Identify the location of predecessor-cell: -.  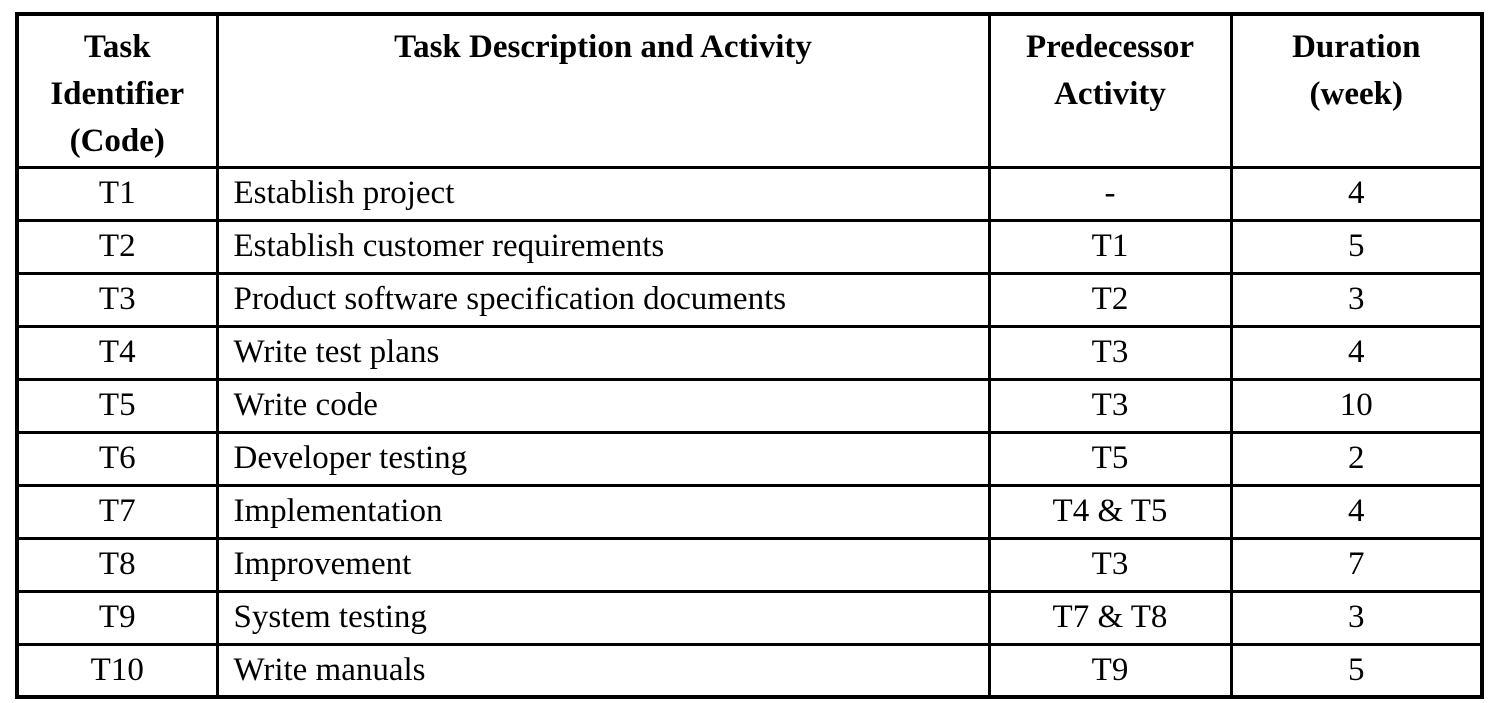
(1110, 193).